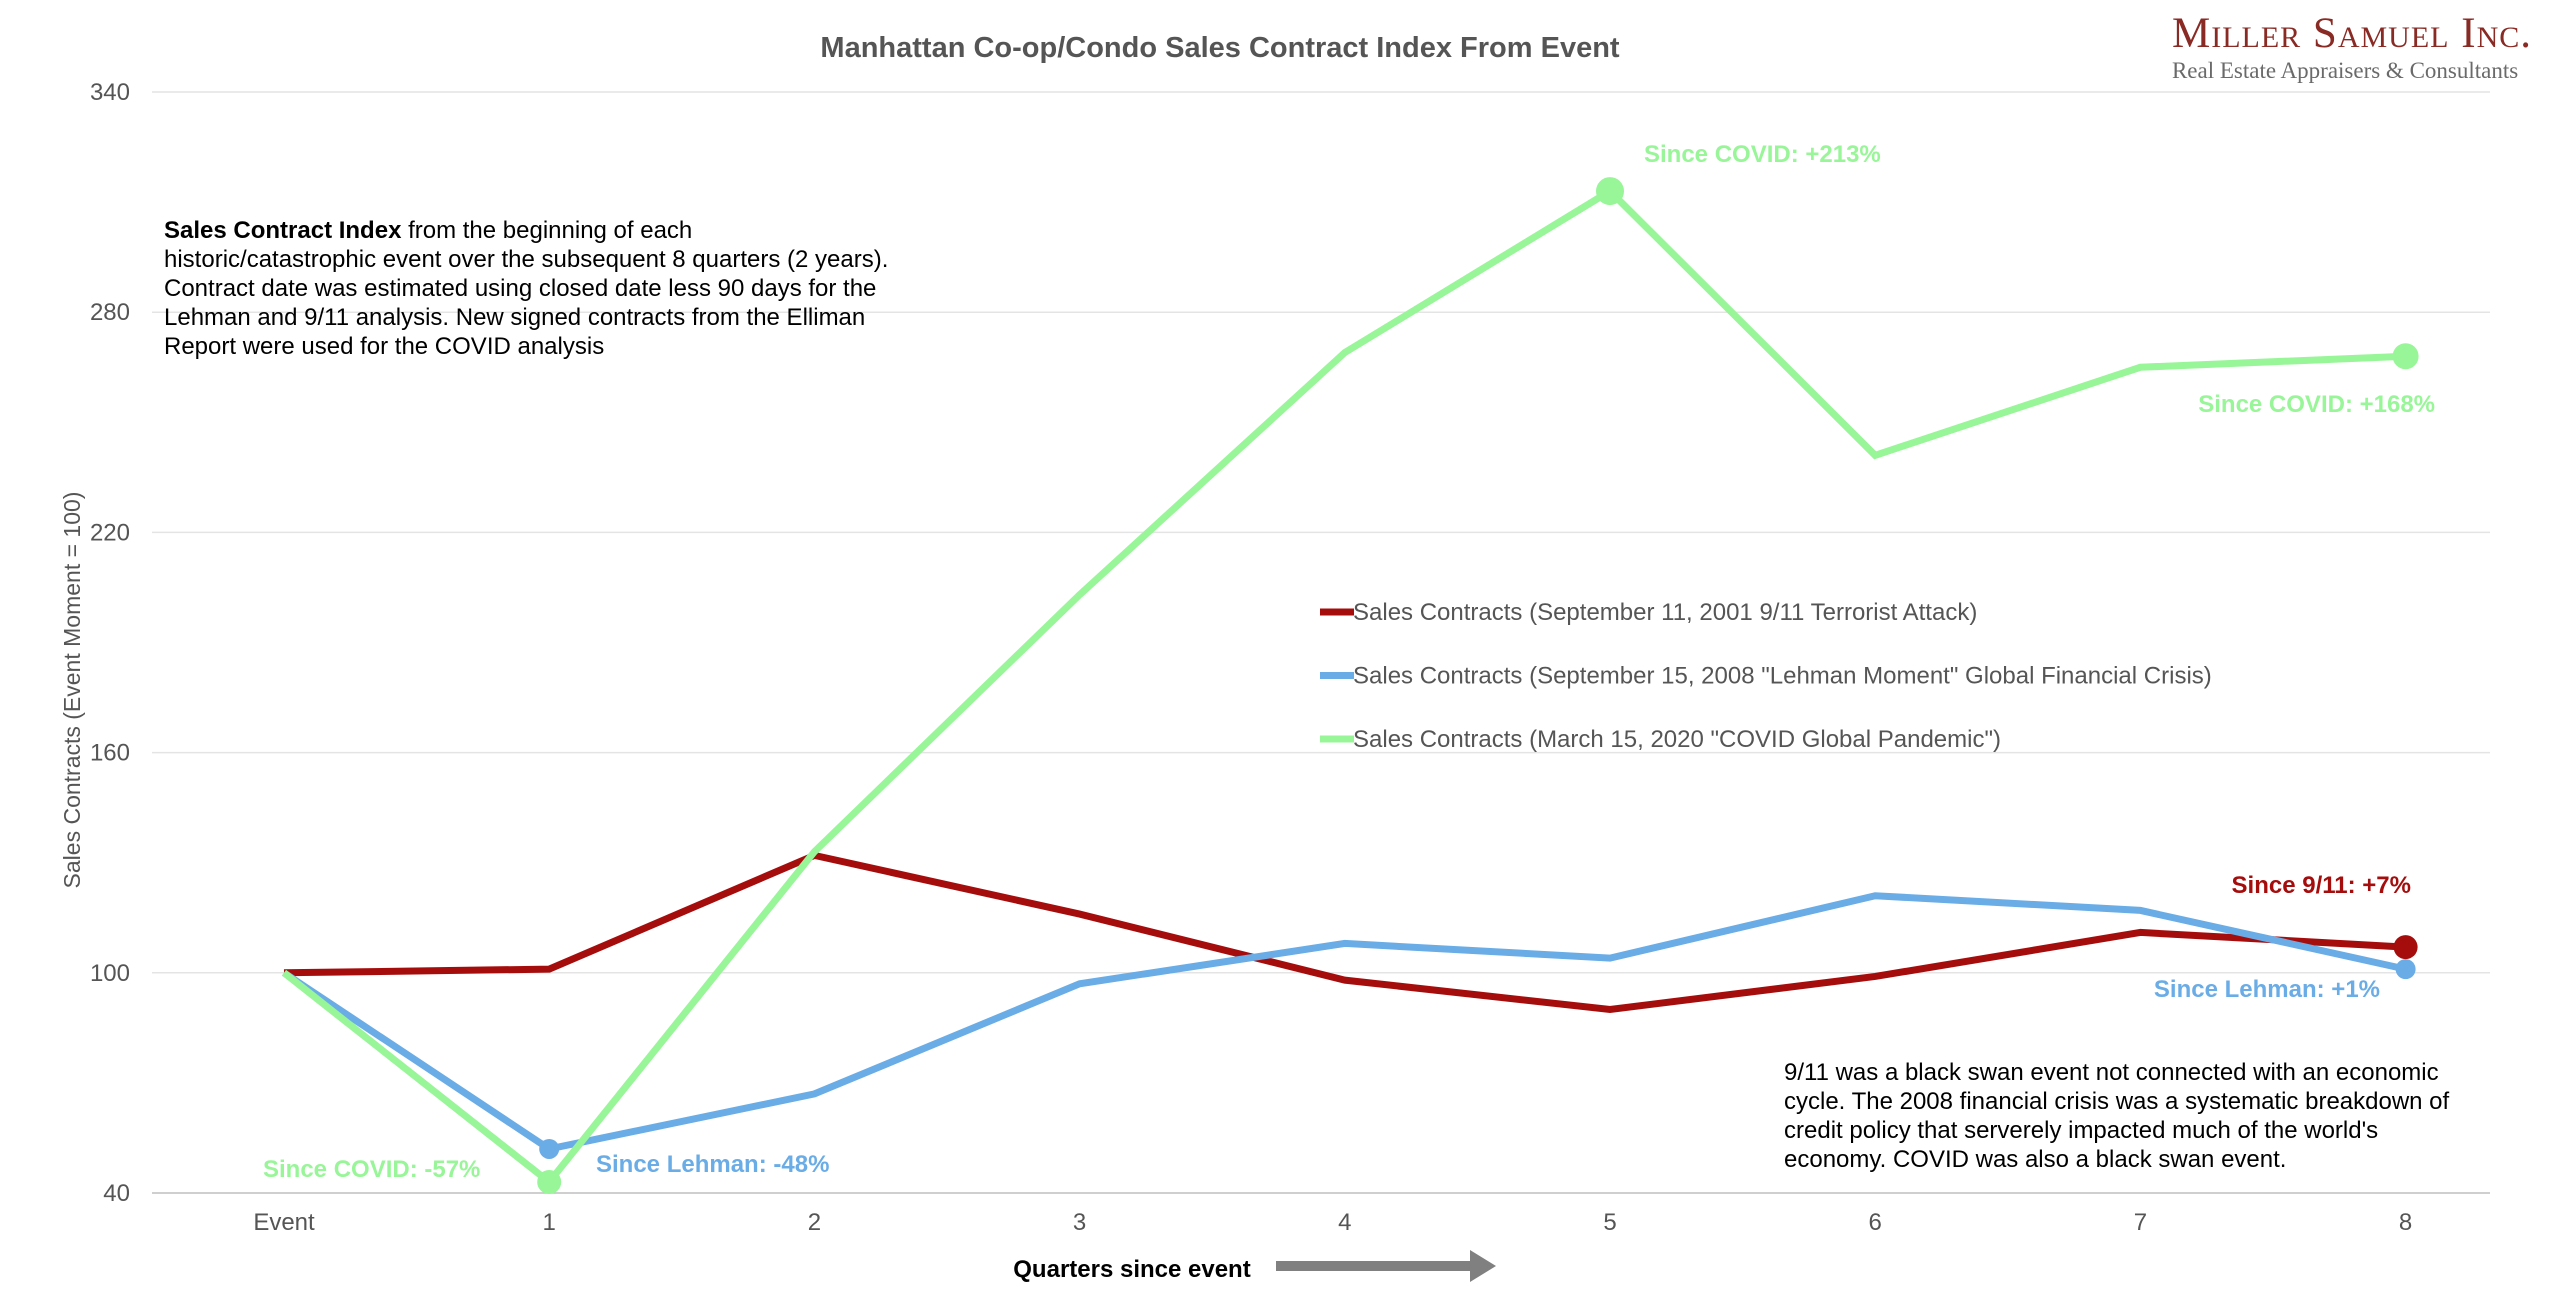  What do you see at coordinates (110, 92) in the screenshot?
I see `y-tick-label: 340` at bounding box center [110, 92].